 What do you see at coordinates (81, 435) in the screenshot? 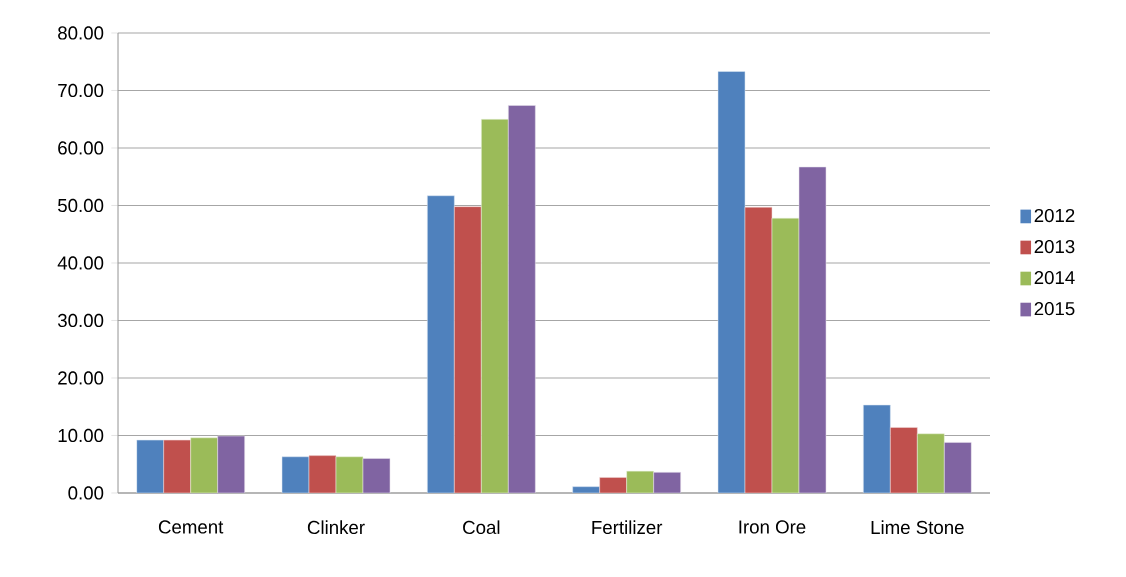
I see `y-tick-label: 10.00` at bounding box center [81, 435].